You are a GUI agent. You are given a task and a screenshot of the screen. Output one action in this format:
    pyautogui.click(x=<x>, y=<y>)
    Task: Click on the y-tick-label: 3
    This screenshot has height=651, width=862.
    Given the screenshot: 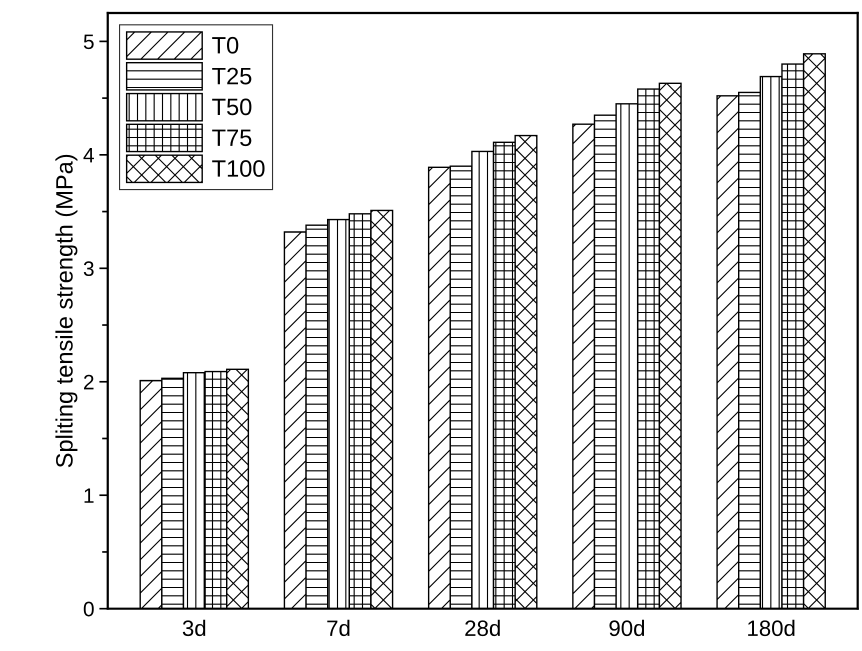 What is the action you would take?
    pyautogui.click(x=89, y=268)
    